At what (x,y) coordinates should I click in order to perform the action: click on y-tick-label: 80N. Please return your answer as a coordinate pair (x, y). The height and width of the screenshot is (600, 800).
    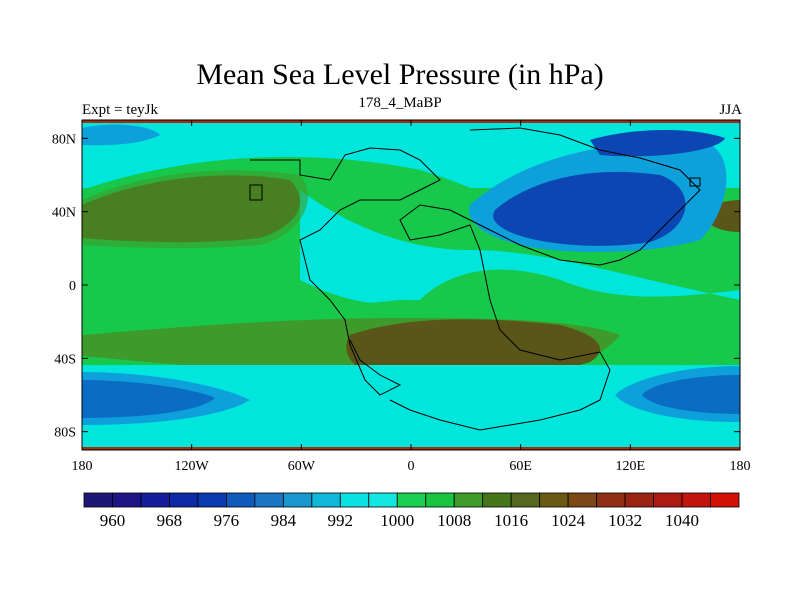
    Looking at the image, I should click on (64, 139).